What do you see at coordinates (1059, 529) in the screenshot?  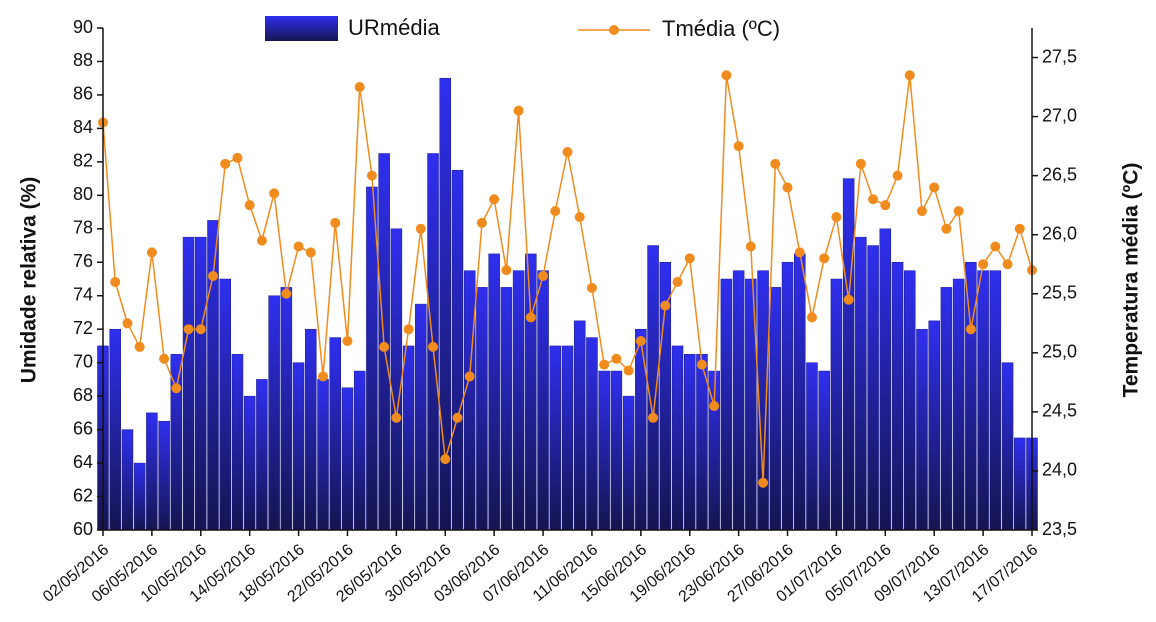 I see `y2-tick-label: 23,5` at bounding box center [1059, 529].